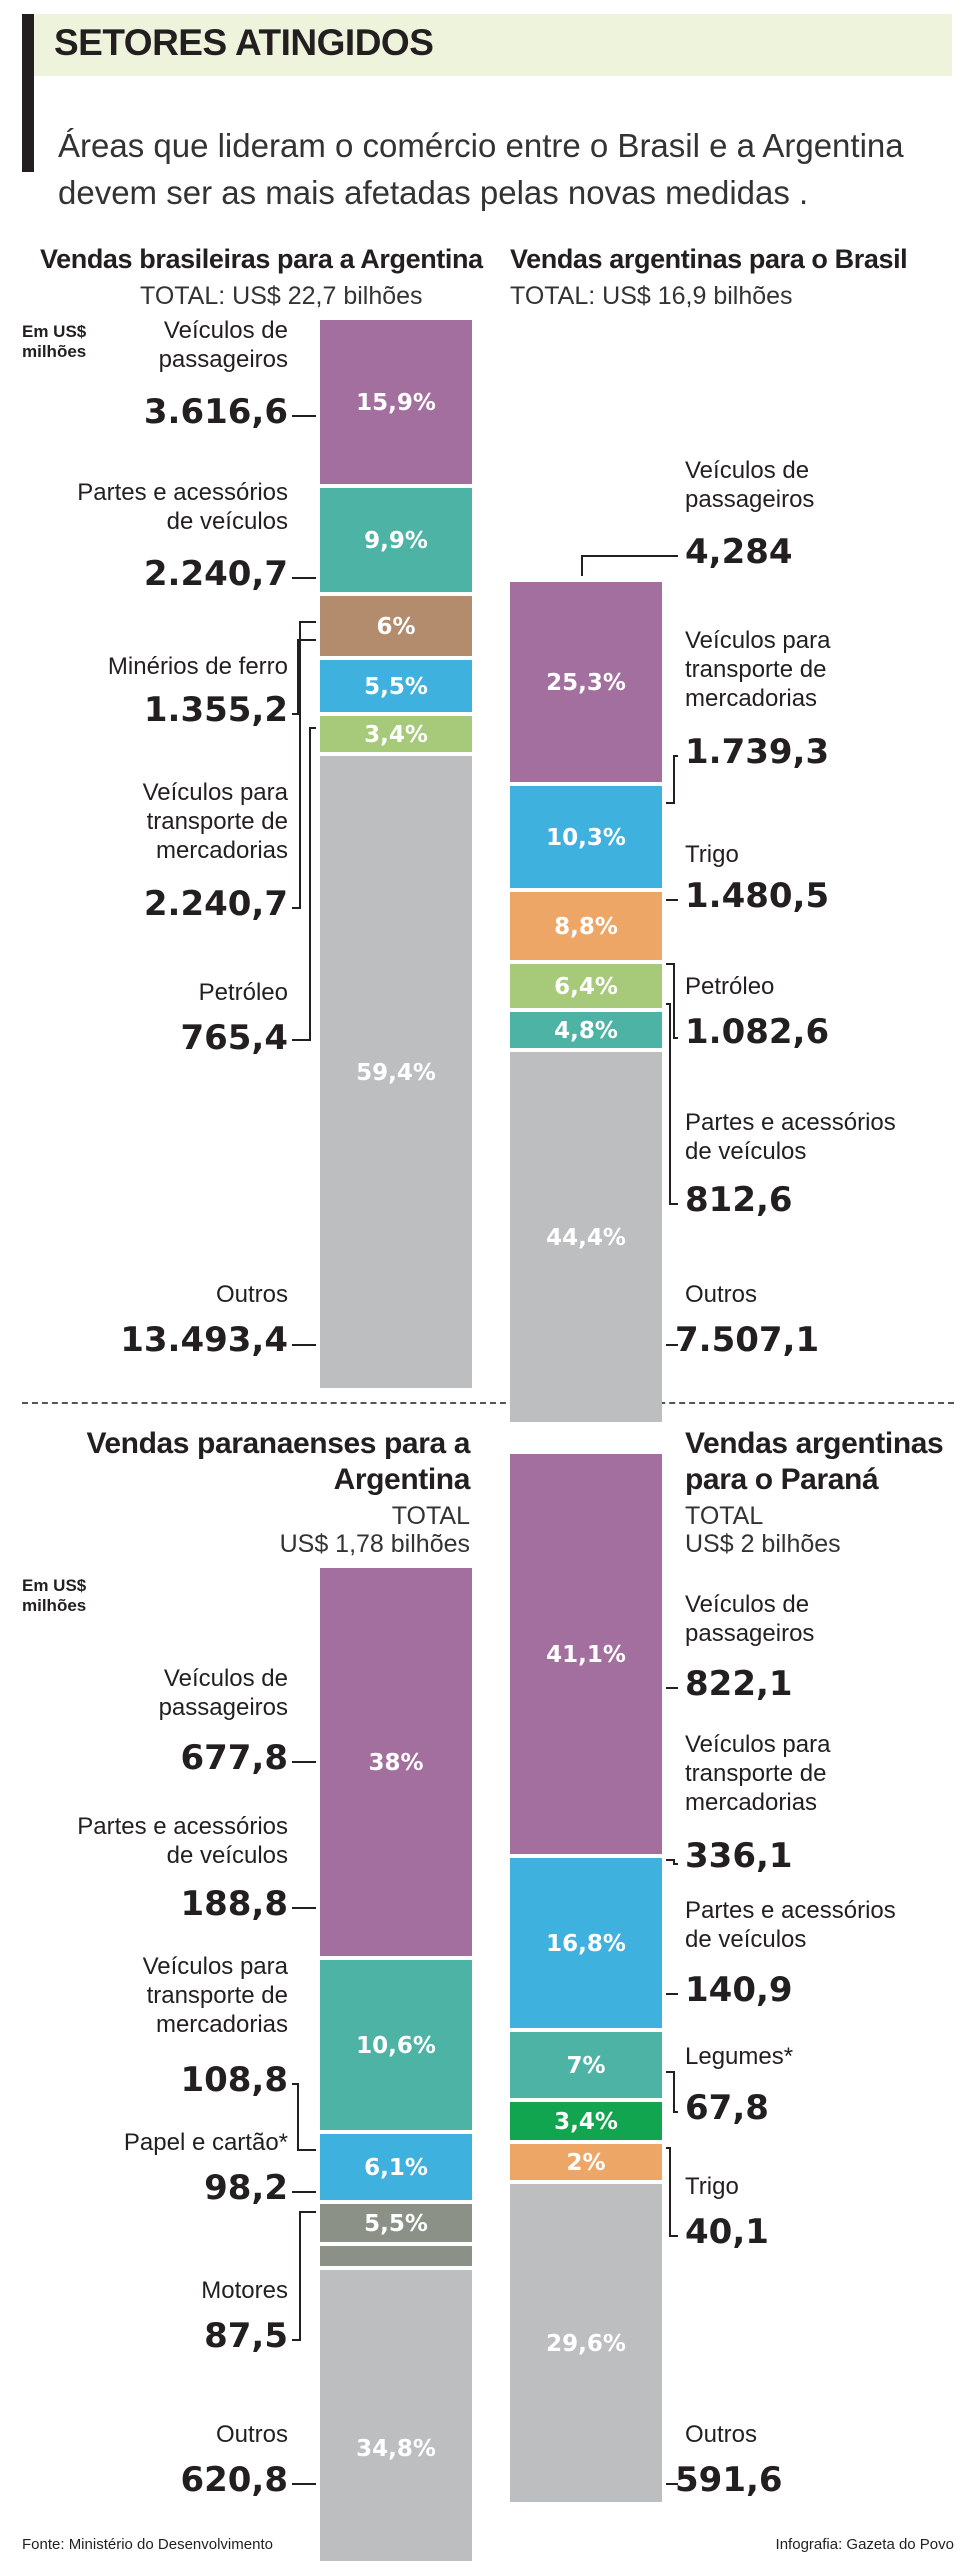 This screenshot has height=2561, width=960. What do you see at coordinates (790, 1925) in the screenshot?
I see `chart-4-cat-2: Partes e acessórios de veículos` at bounding box center [790, 1925].